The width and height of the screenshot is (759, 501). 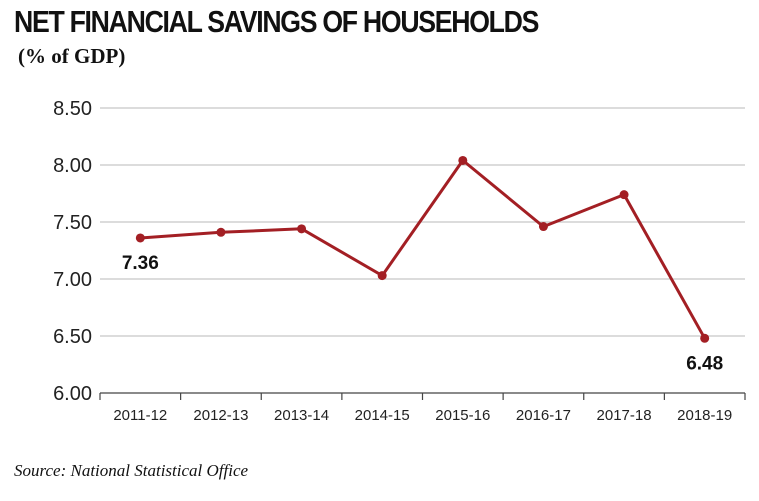 I want to click on y-tick-label: 6.00, so click(x=72, y=394).